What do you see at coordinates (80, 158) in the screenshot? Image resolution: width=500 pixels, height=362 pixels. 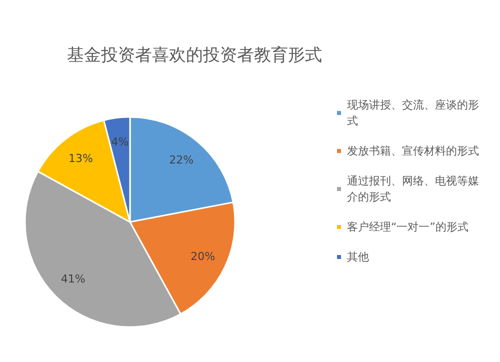 I see `data-label: 13%` at bounding box center [80, 158].